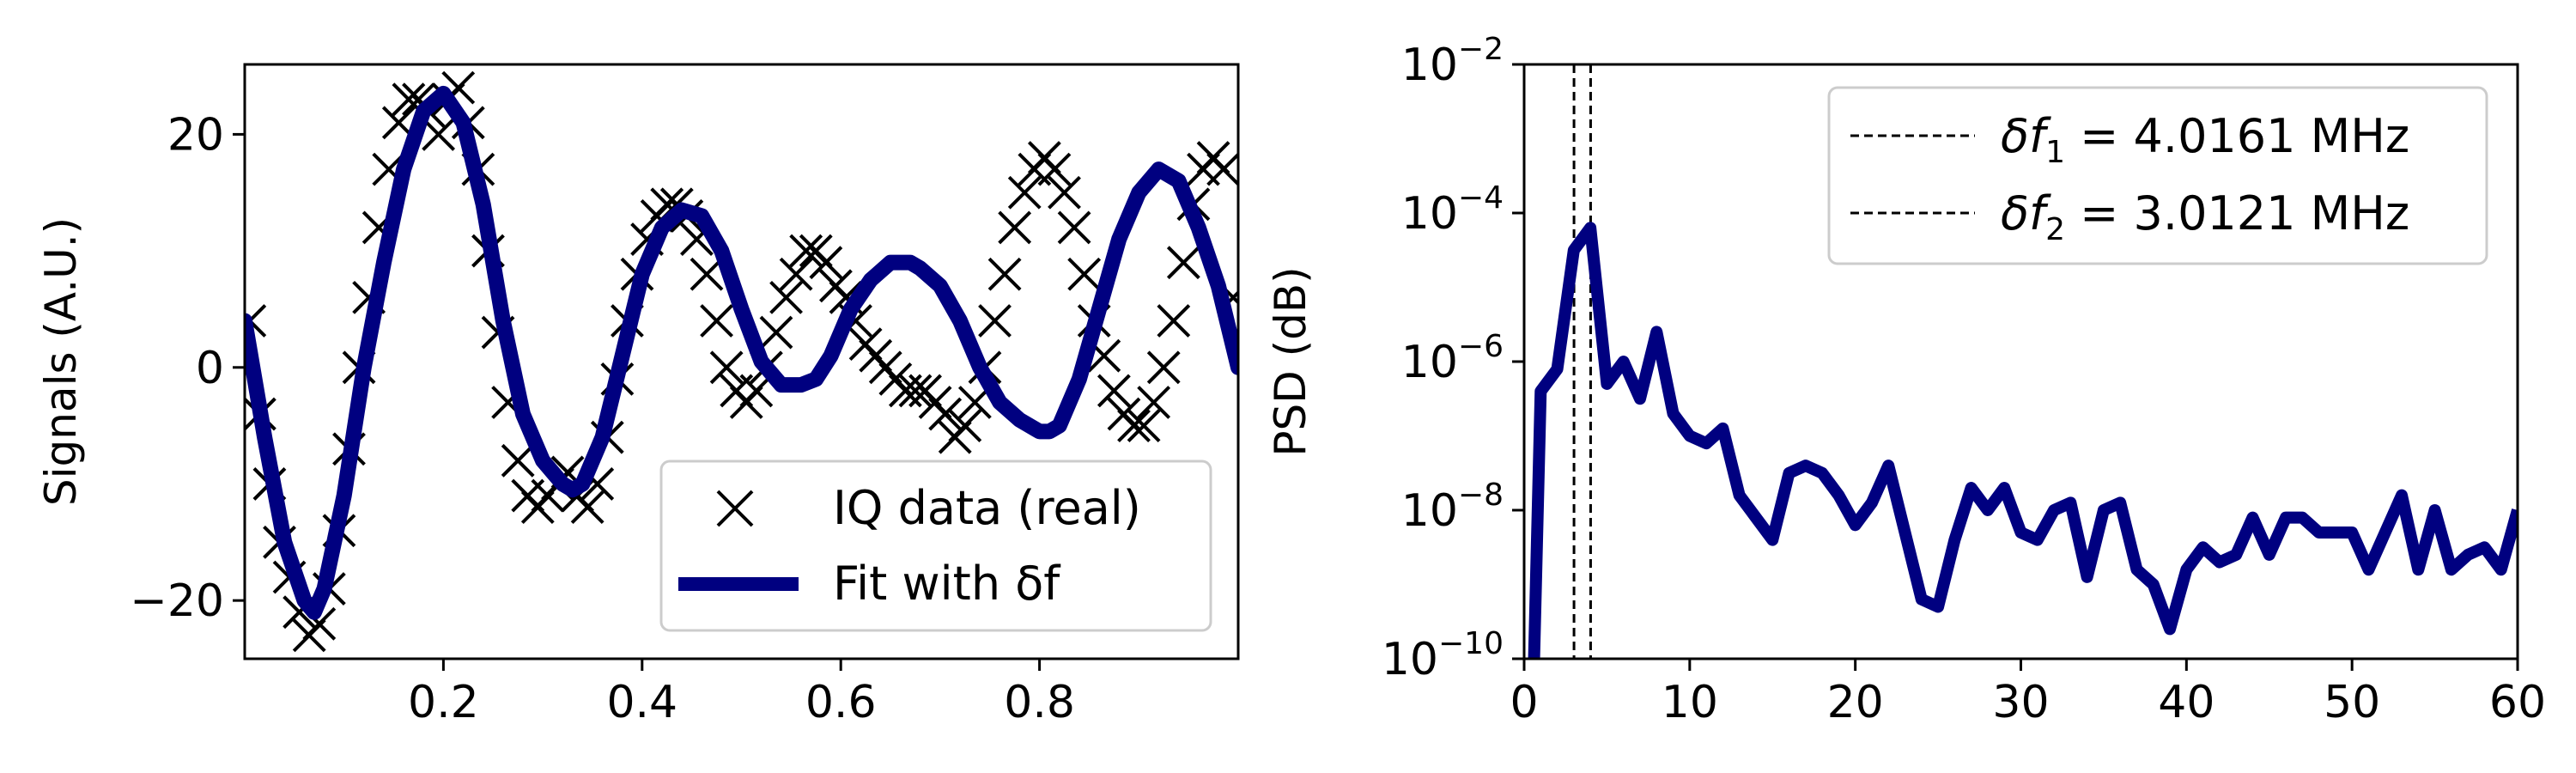 The image size is (2576, 773). I want to click on left-x-tick-label: 0.8, so click(1039, 702).